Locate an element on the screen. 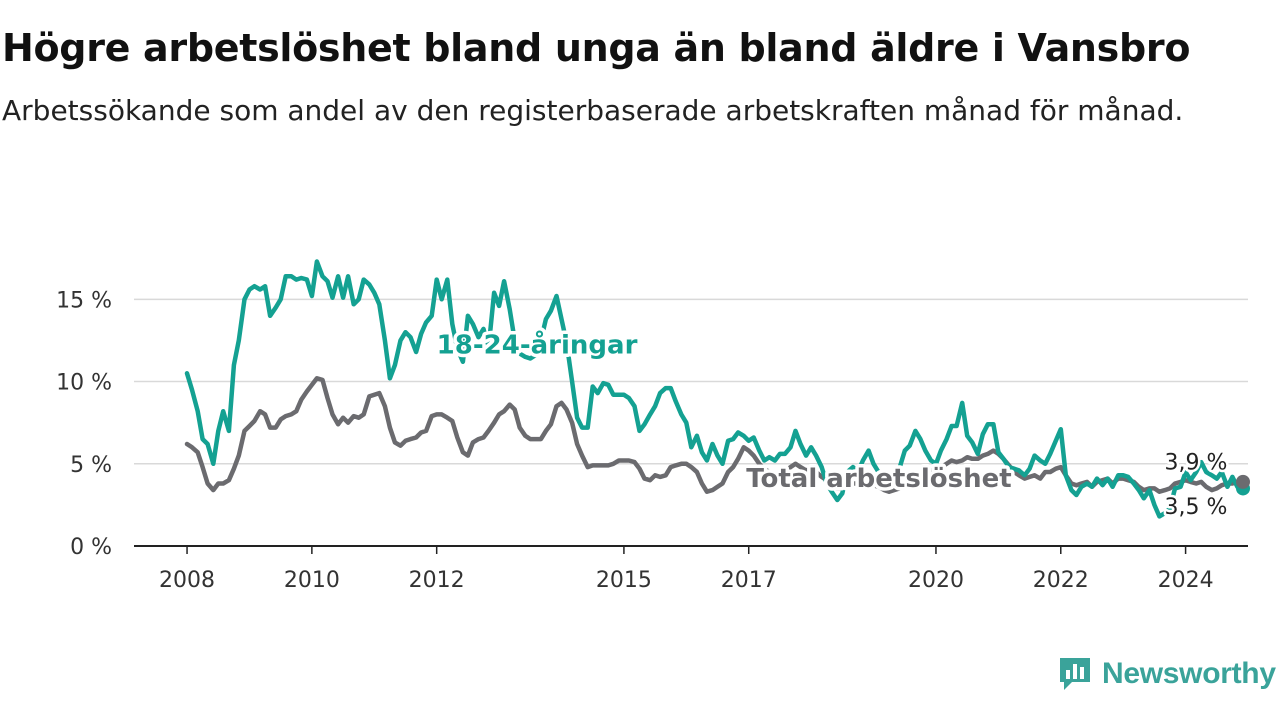 This screenshot has height=720, width=1280. y-tick-label: 0 % is located at coordinates (91, 547).